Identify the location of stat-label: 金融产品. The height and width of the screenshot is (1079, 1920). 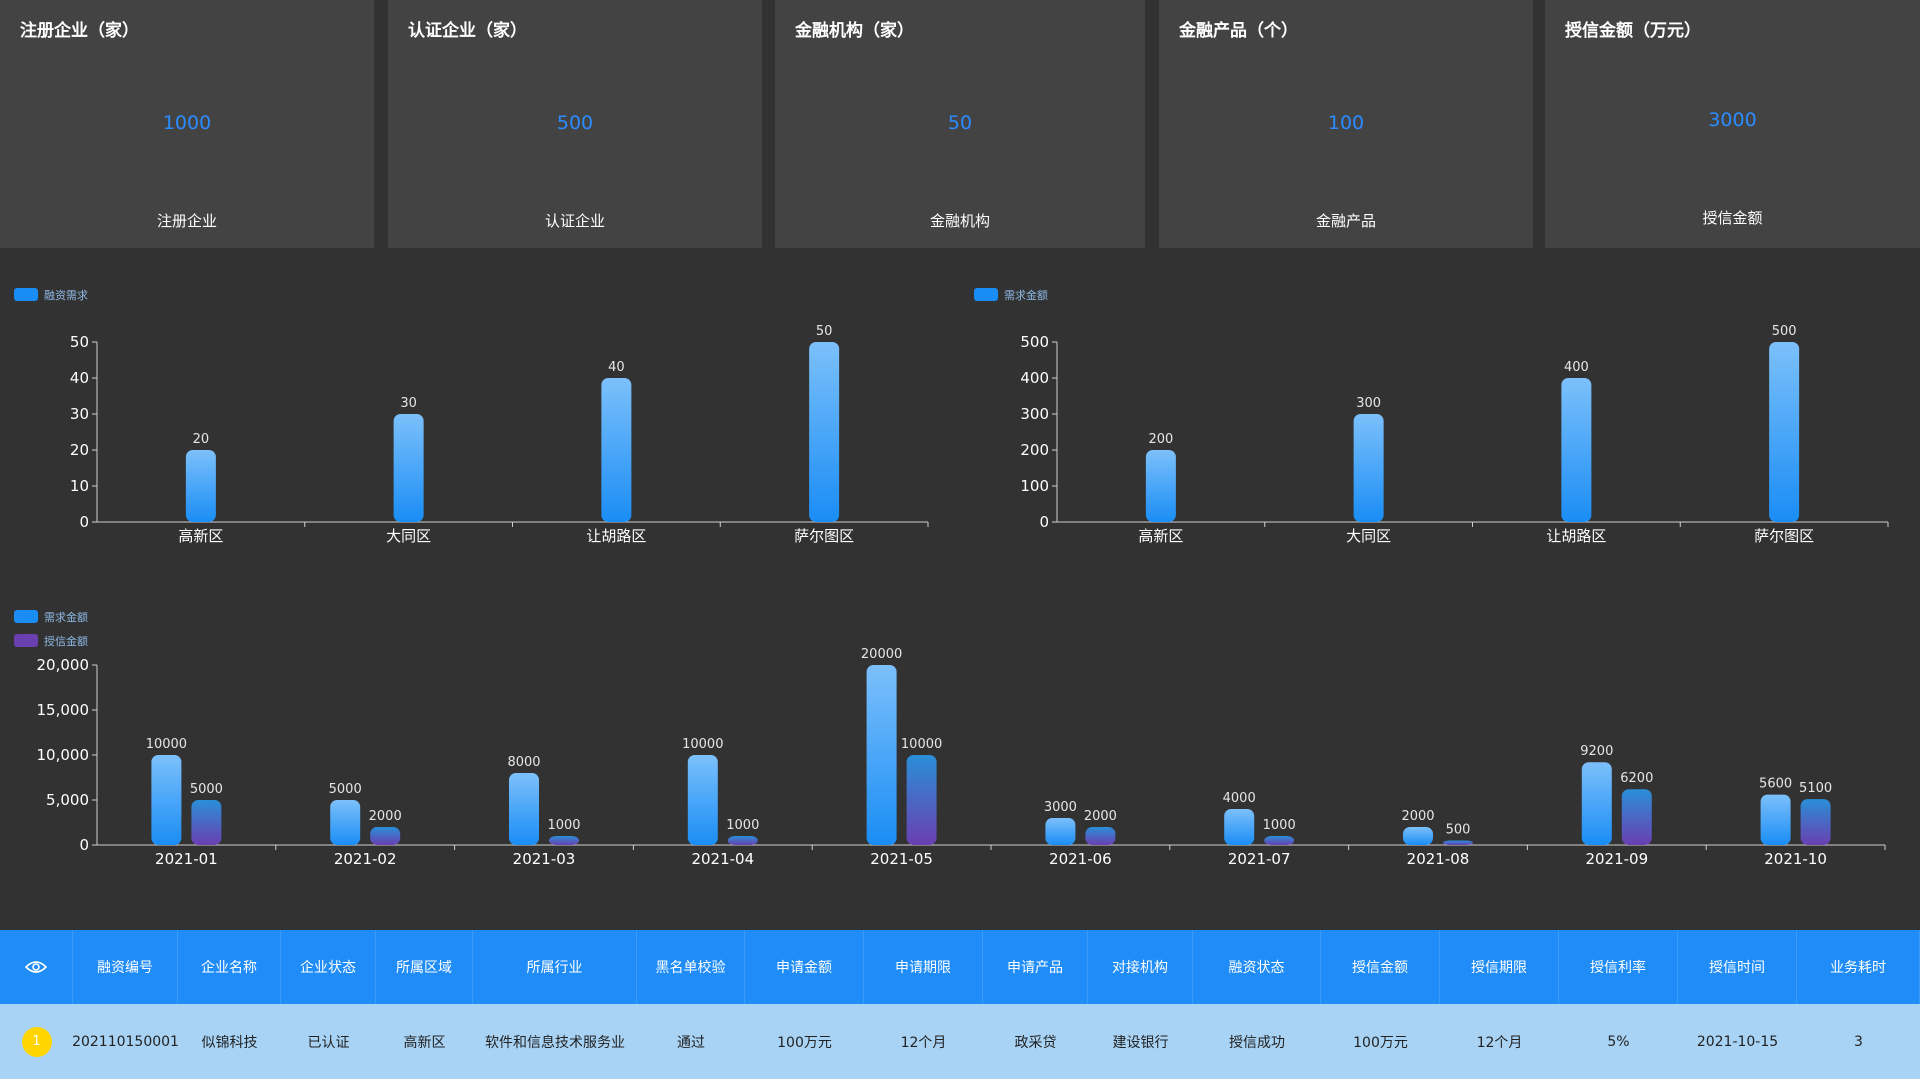
(1345, 221).